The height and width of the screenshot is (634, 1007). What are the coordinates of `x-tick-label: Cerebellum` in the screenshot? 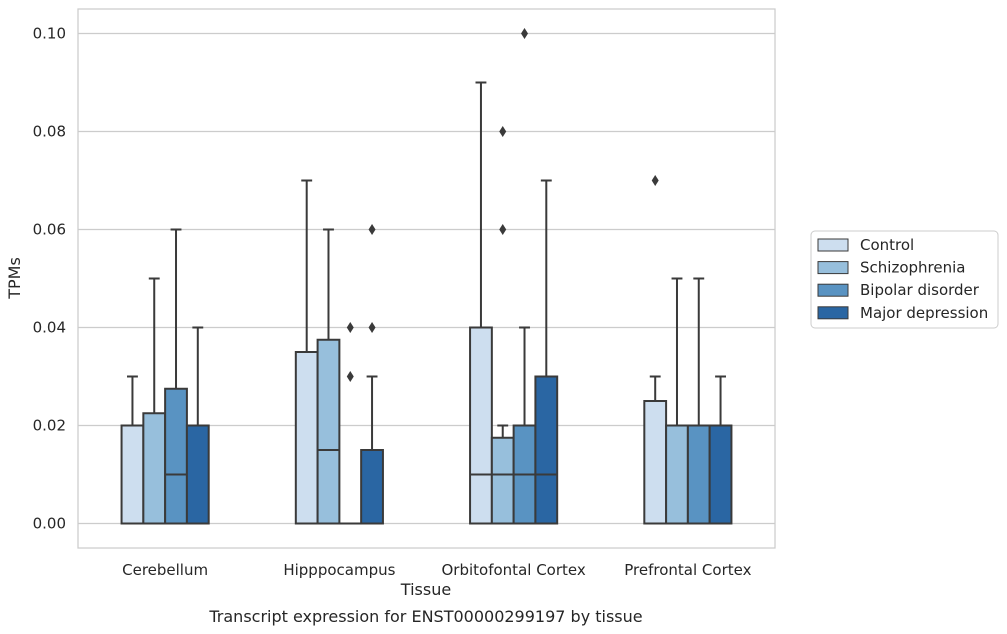 It's located at (165, 570).